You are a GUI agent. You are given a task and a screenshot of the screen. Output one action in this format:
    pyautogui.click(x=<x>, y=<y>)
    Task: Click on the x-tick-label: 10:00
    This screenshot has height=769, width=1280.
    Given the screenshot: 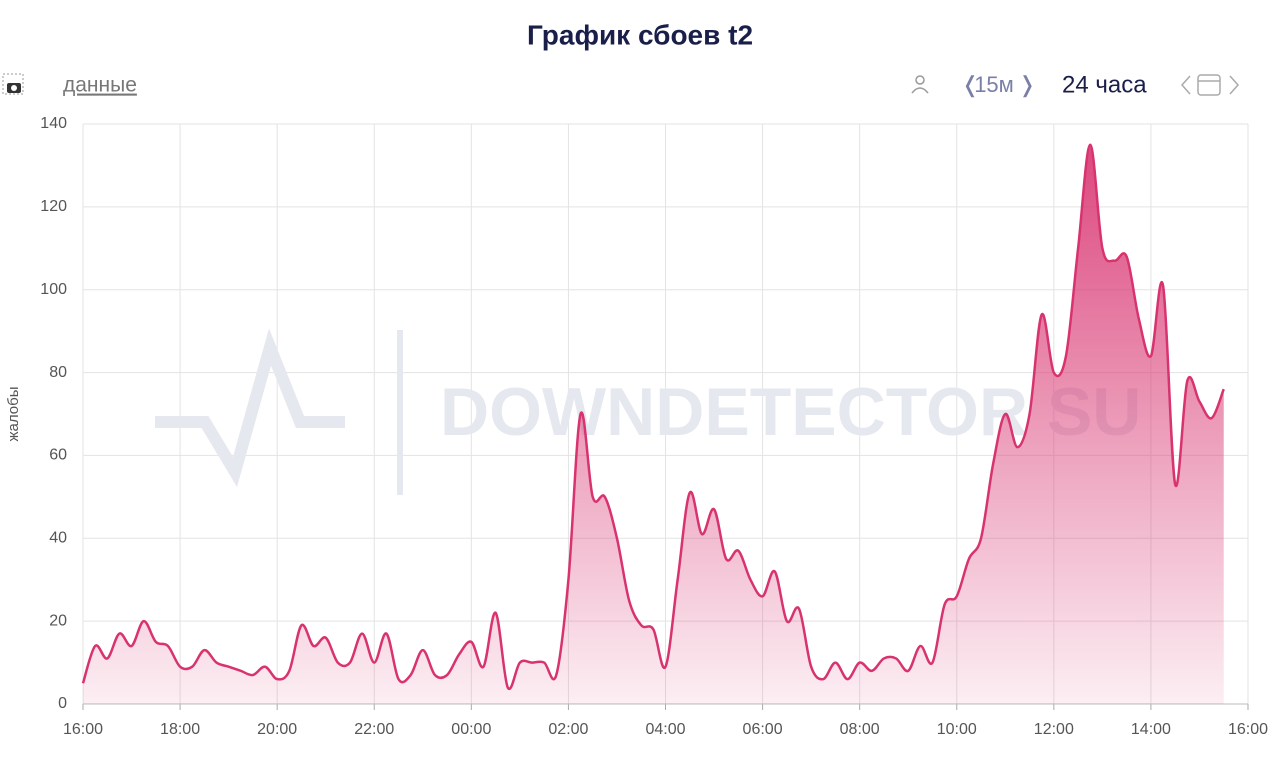 What is the action you would take?
    pyautogui.click(x=957, y=729)
    